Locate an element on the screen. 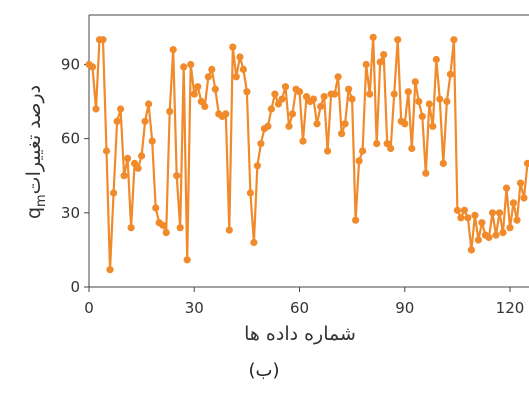  figure-caption: (ب) is located at coordinates (263, 370).